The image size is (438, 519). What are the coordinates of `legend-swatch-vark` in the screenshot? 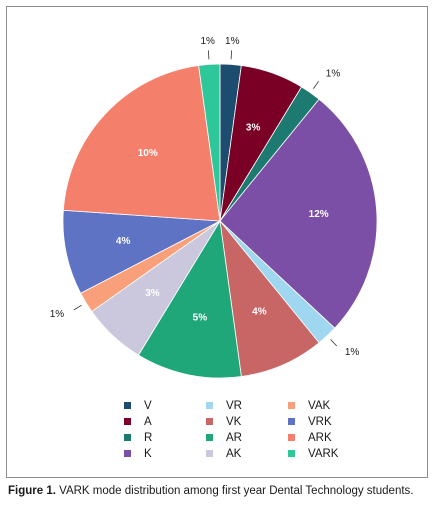 It's located at (291, 453).